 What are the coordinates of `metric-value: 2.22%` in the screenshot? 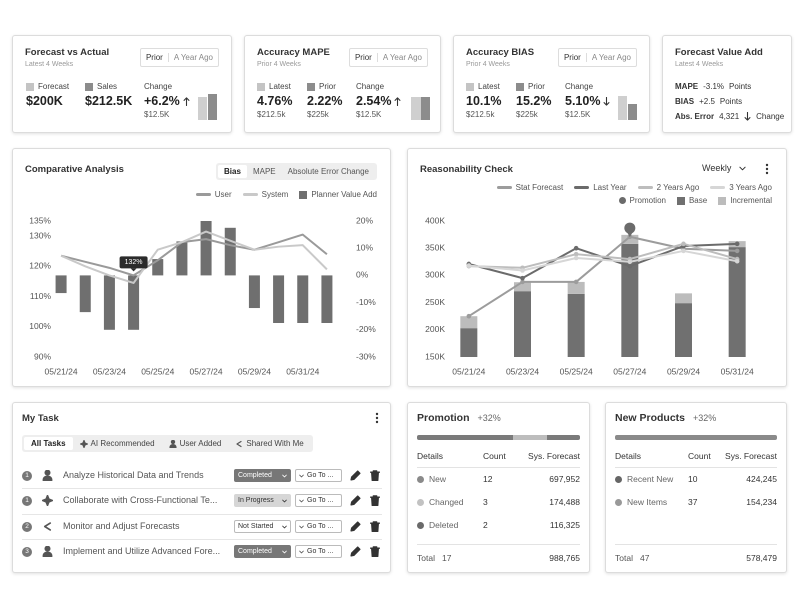 It's located at (325, 101).